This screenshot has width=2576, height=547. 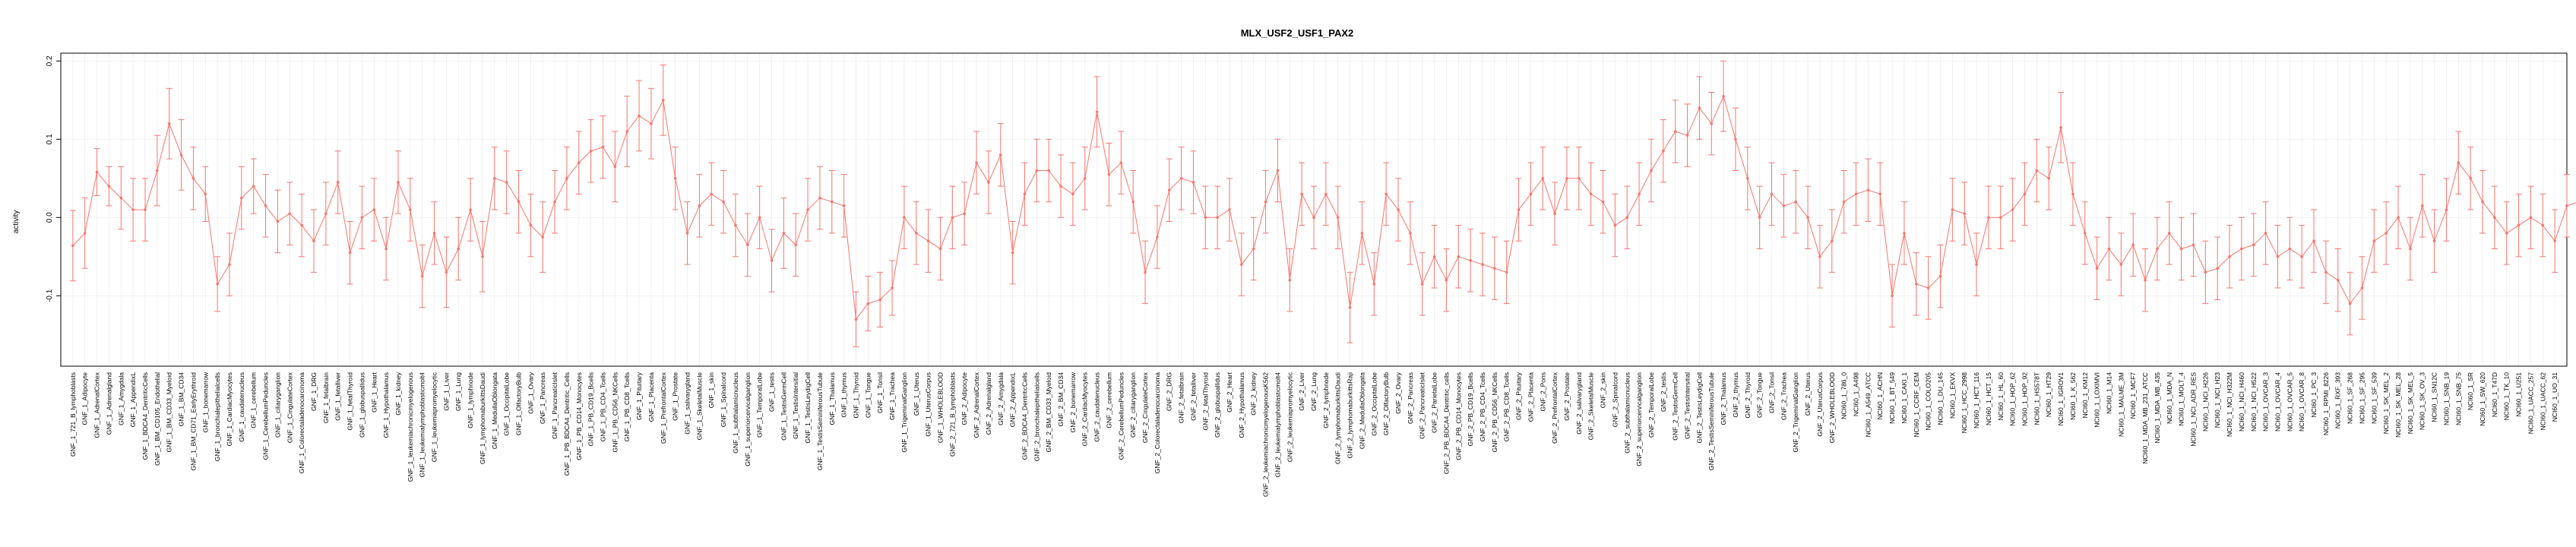 I want to click on x-tick-label: GNF_2_MedullaOblongata, so click(x=1362, y=410).